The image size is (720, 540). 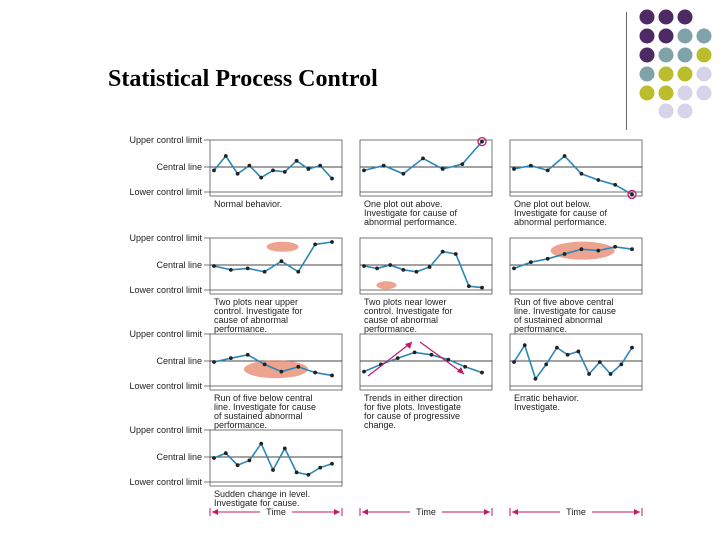 What do you see at coordinates (576, 372) in the screenshot?
I see `chart-panel-9: Erratic behavior.Investigate.` at bounding box center [576, 372].